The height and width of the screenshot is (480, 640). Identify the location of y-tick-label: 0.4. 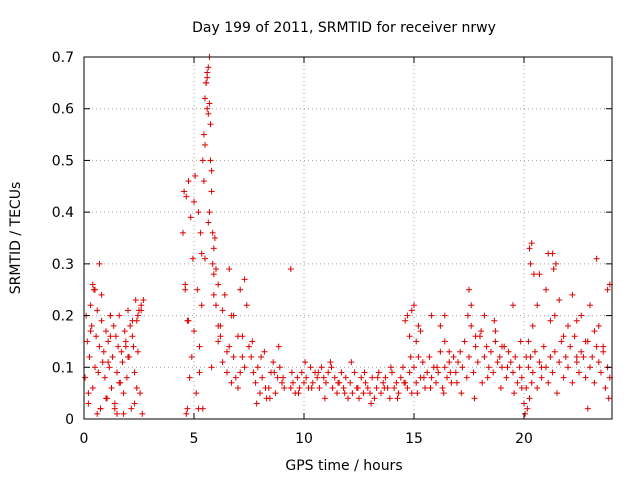
(63, 213).